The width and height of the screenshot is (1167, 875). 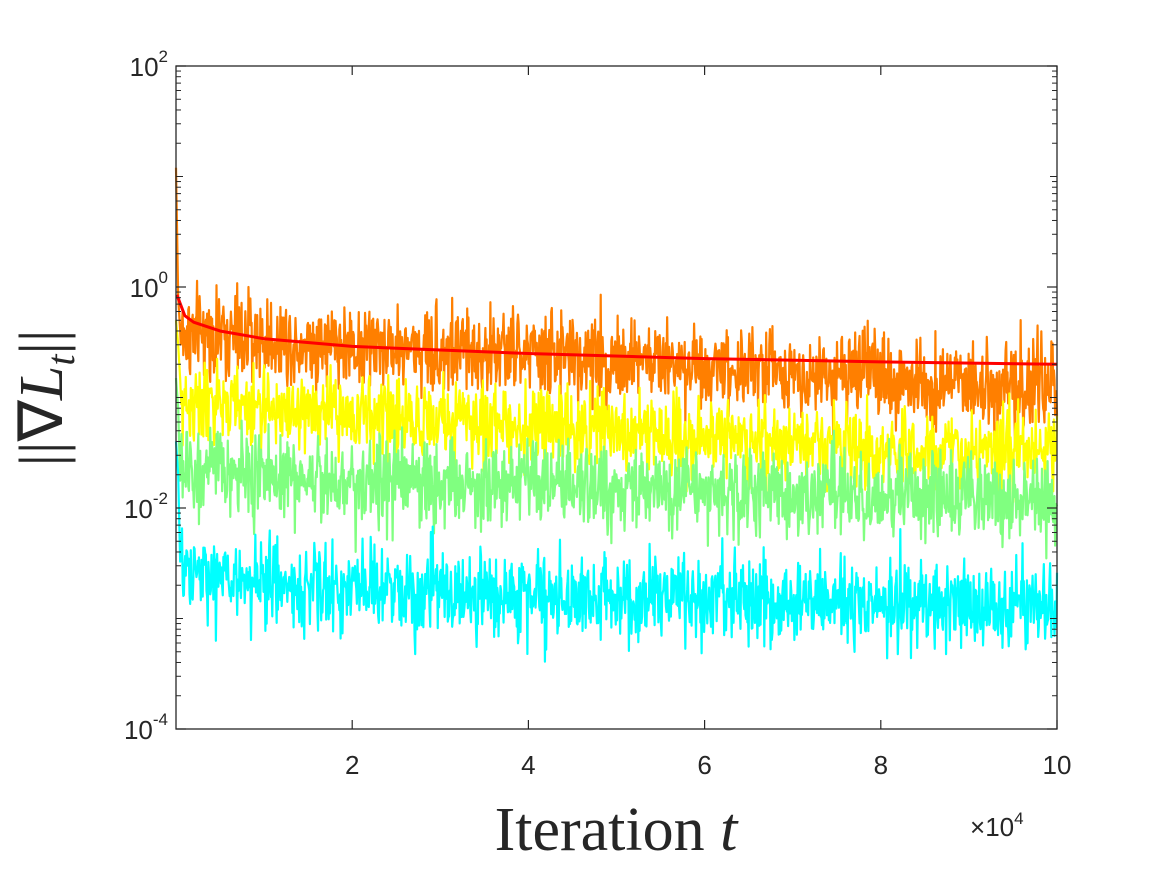 What do you see at coordinates (42, 421) in the screenshot?
I see `y-label-nabla: ∇` at bounding box center [42, 421].